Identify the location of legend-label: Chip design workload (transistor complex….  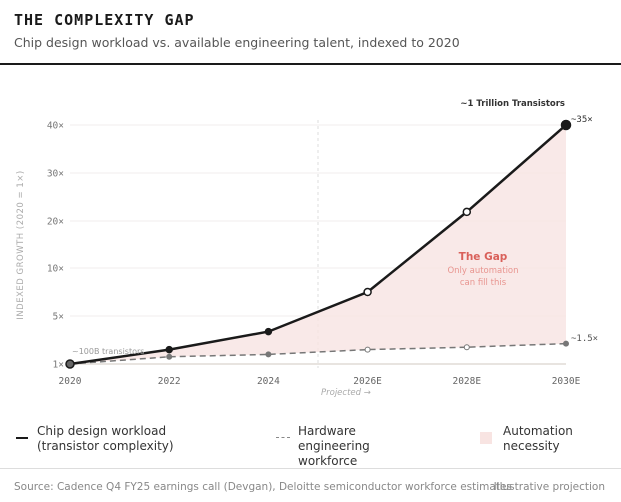
(105, 438).